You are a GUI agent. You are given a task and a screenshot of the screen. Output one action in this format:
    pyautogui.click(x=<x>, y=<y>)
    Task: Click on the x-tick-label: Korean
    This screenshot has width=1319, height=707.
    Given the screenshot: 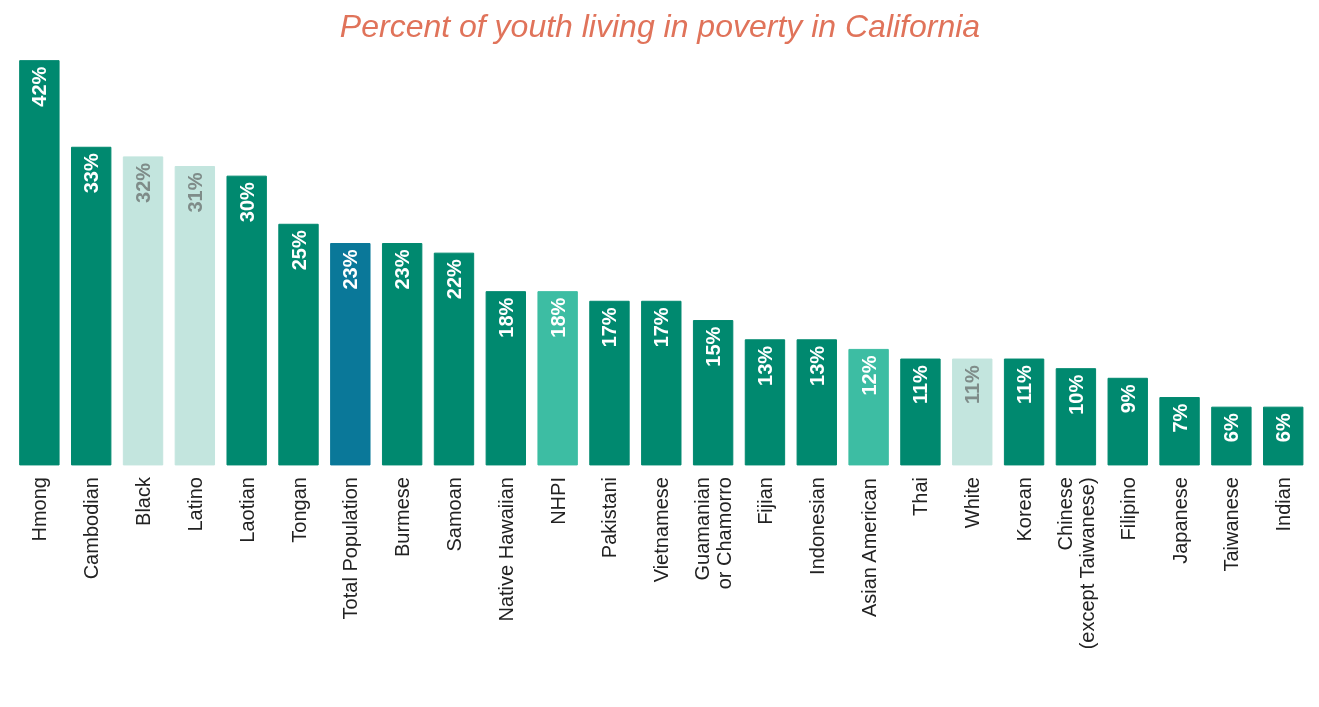 What is the action you would take?
    pyautogui.click(x=1024, y=509)
    